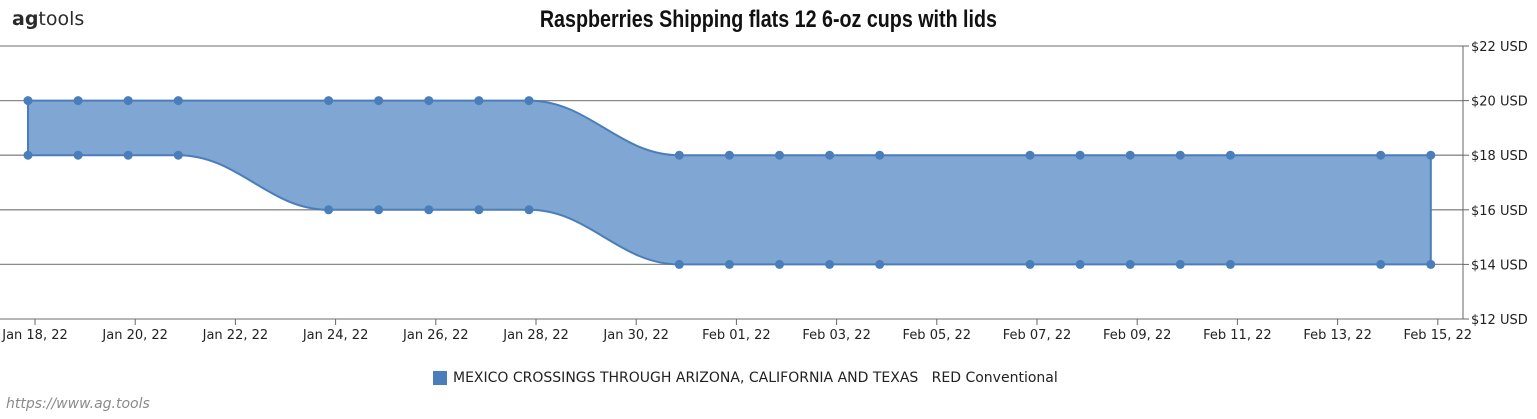  Describe the element at coordinates (1237, 335) in the screenshot. I see `x-tick-label: Feb 11, 22` at that location.